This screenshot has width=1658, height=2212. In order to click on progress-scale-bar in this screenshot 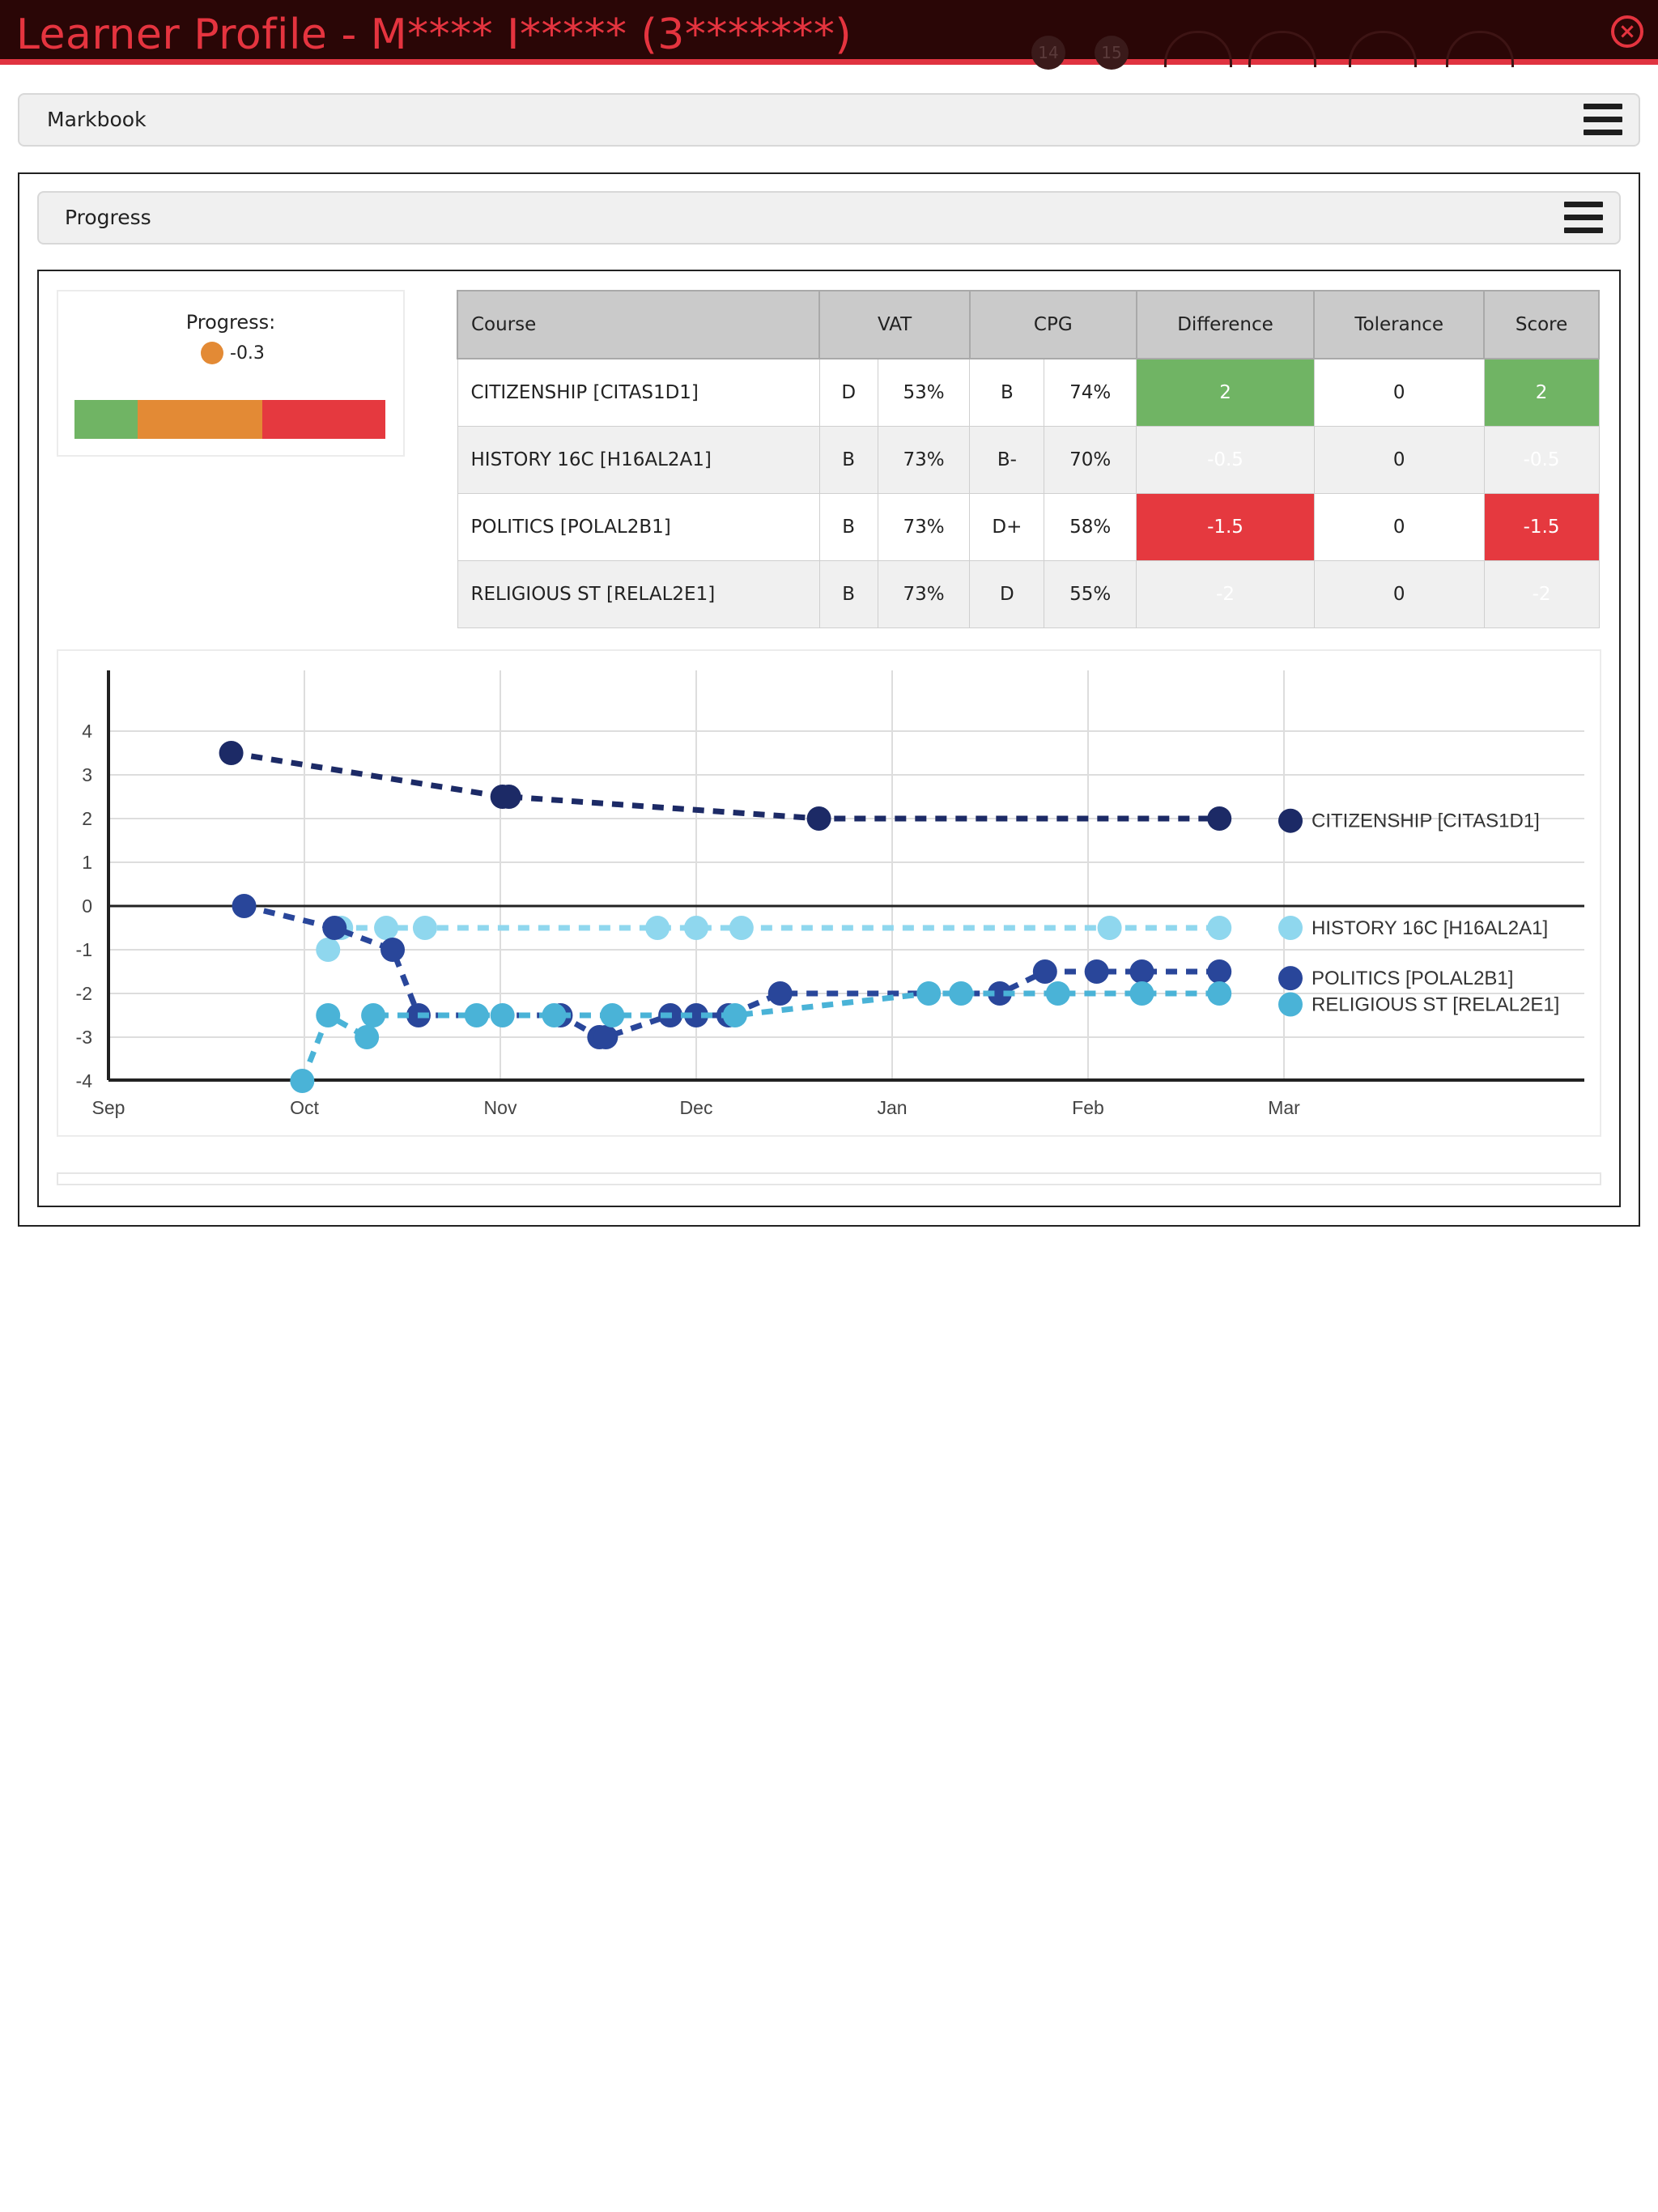, I will do `click(229, 420)`.